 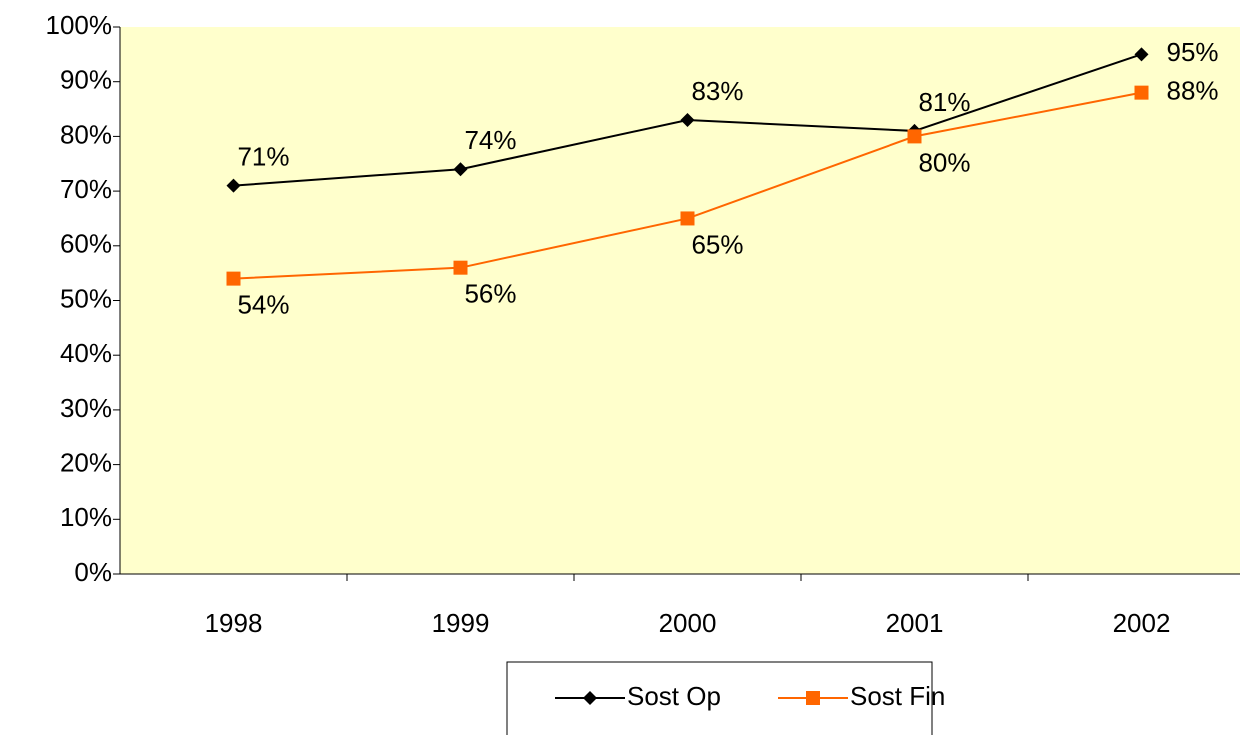 What do you see at coordinates (86, 298) in the screenshot?
I see `y-tick-label: 50%` at bounding box center [86, 298].